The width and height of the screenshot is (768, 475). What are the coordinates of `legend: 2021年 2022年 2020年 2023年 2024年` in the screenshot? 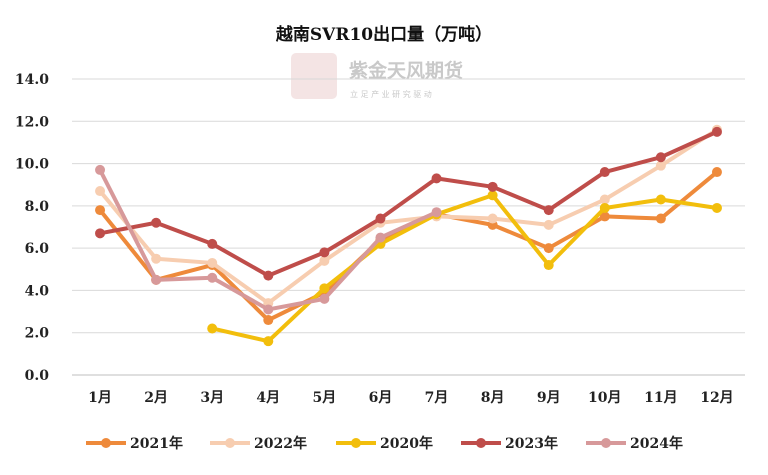 It's located at (384, 443).